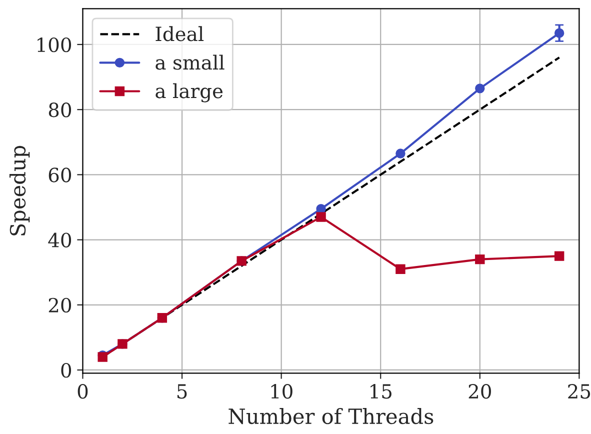 Image resolution: width=591 pixels, height=434 pixels. What do you see at coordinates (66, 370) in the screenshot?
I see `y-tick-label: 0` at bounding box center [66, 370].